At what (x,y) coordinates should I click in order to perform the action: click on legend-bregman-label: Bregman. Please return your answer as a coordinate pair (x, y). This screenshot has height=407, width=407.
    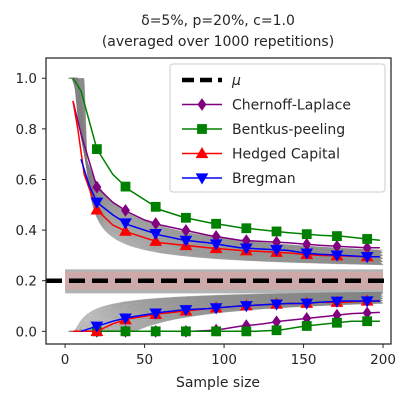
    Looking at the image, I should click on (264, 179).